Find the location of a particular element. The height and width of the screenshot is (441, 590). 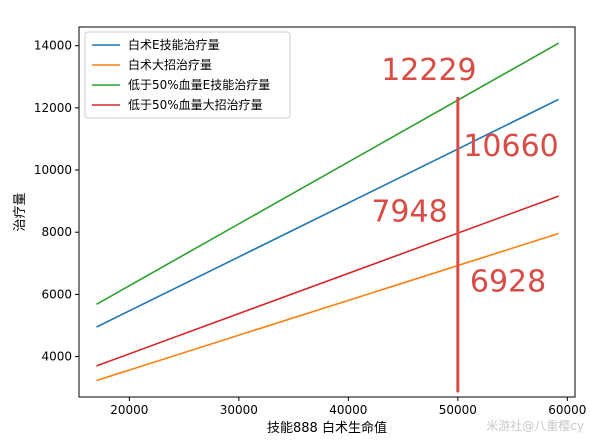

legend-label-1: 白术大招治疗量 is located at coordinates (170, 64).